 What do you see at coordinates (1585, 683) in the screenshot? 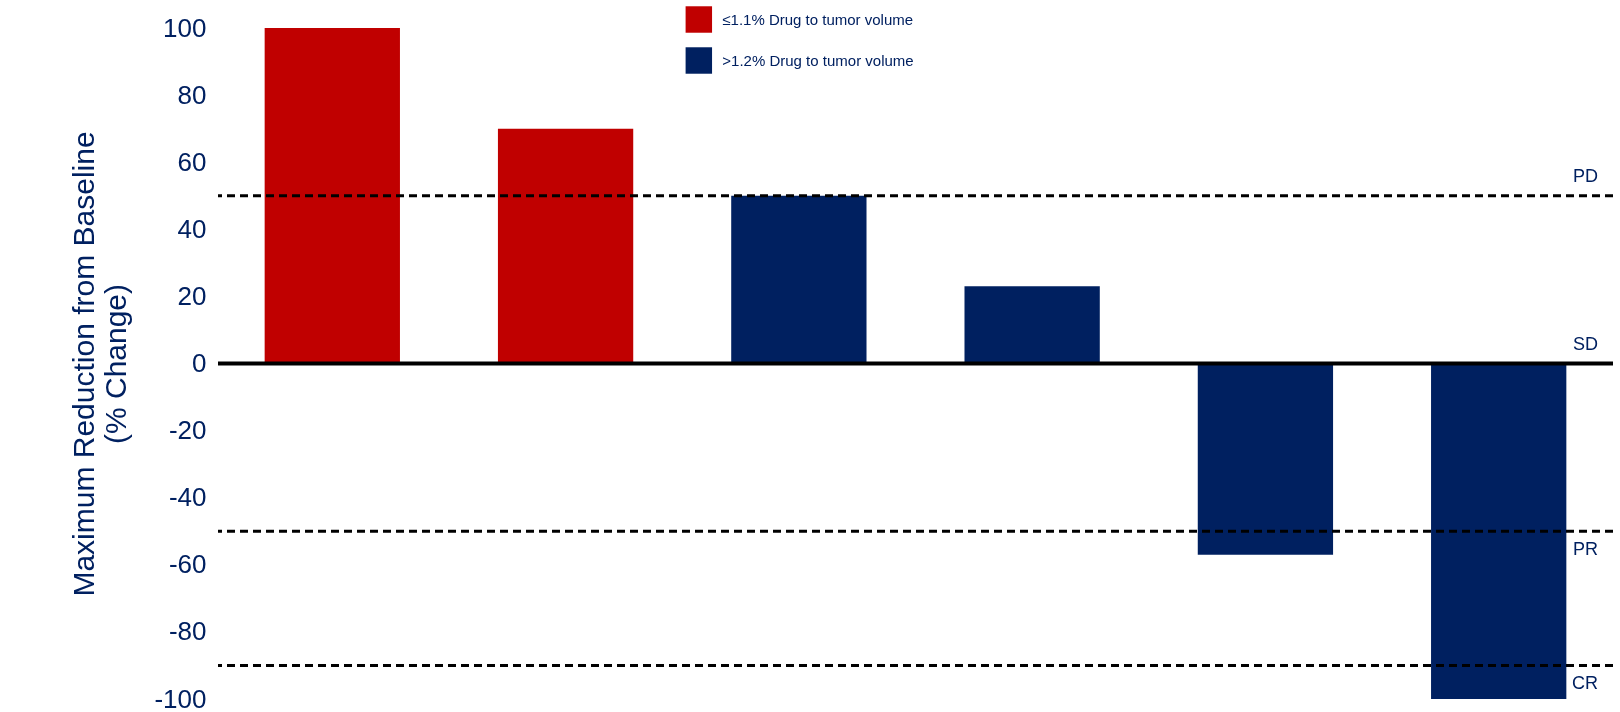
I see `ref-line-label: CR` at bounding box center [1585, 683].